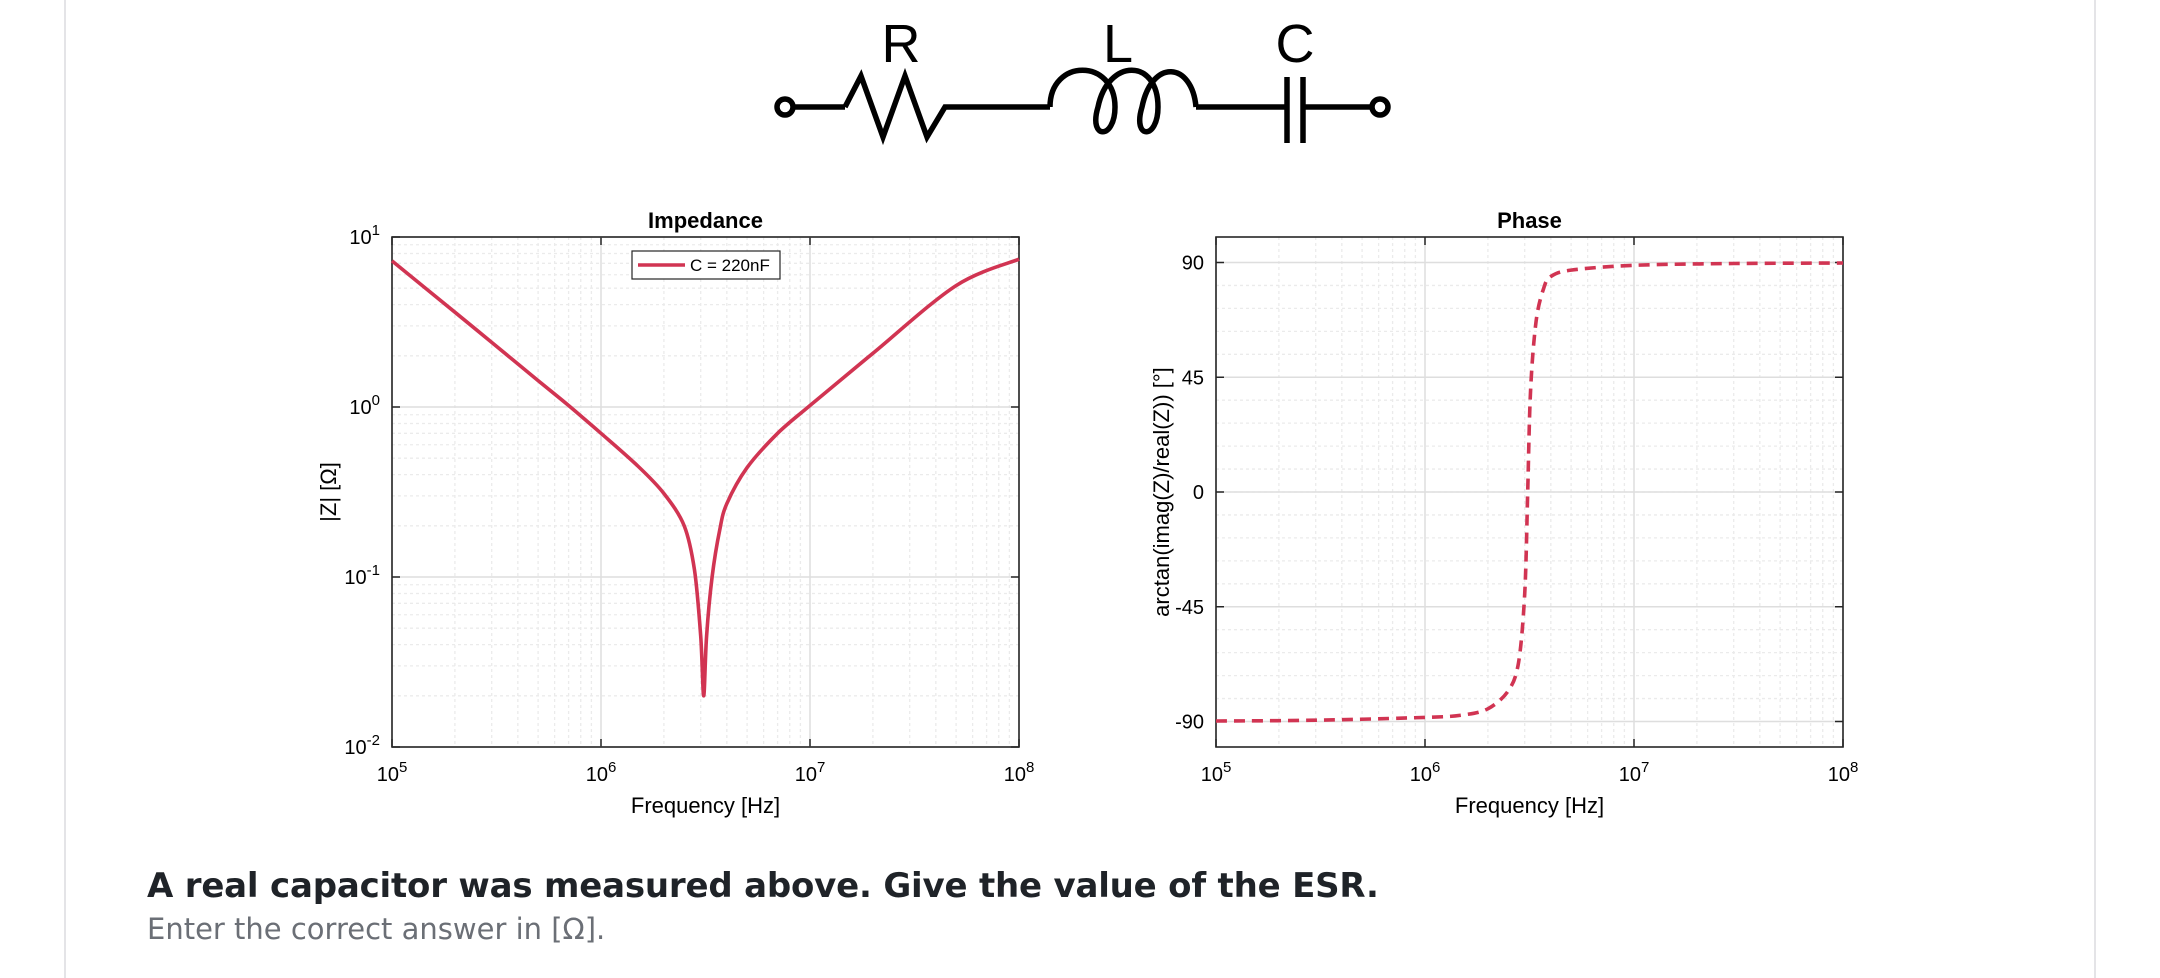  I want to click on y-axis-label: arctan(imag(Z)/real(Z)) [°], so click(1161, 492).